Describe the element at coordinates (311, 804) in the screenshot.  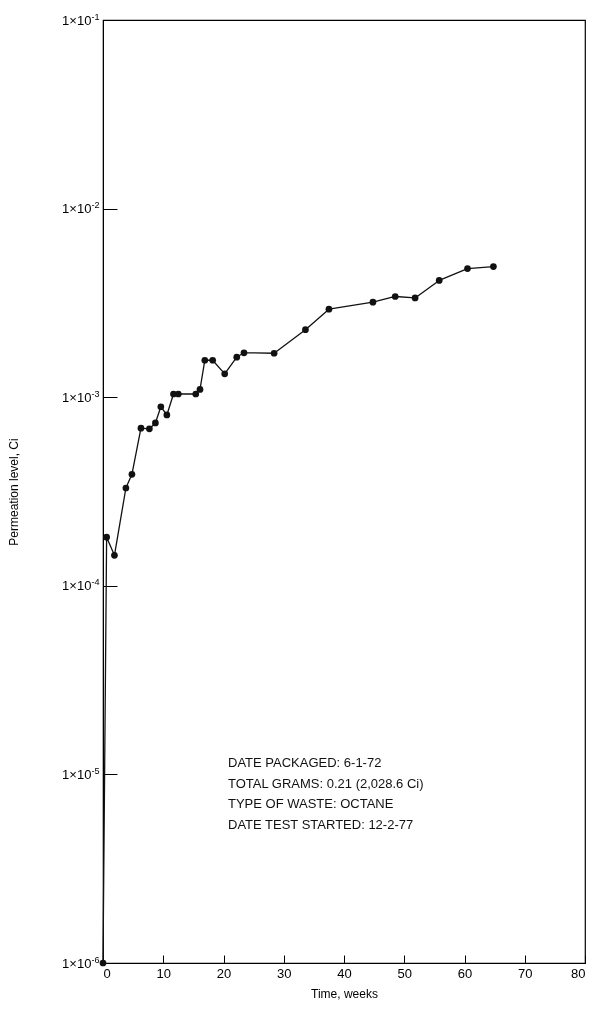
I see `annotation: TYPE OF WASTE: OCTANE` at that location.